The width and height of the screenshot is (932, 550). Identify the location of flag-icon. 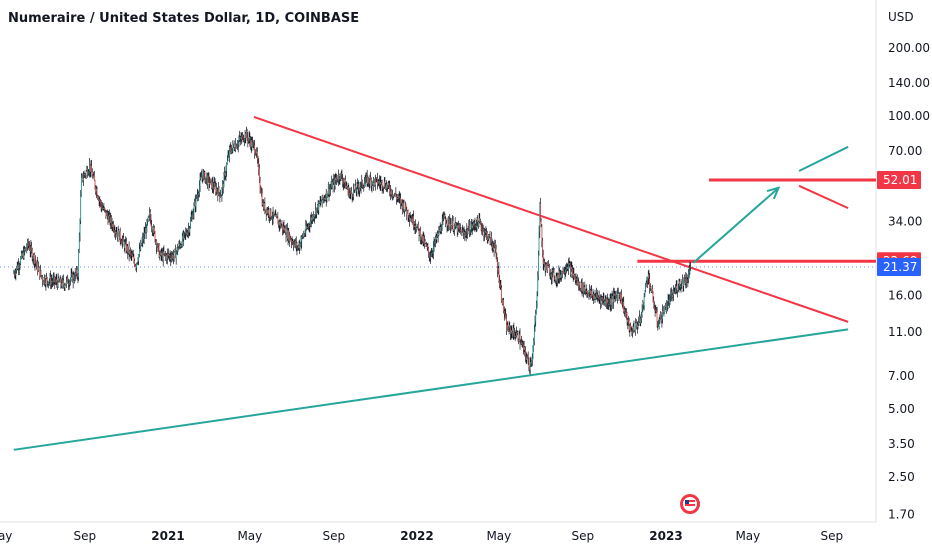
(690, 504).